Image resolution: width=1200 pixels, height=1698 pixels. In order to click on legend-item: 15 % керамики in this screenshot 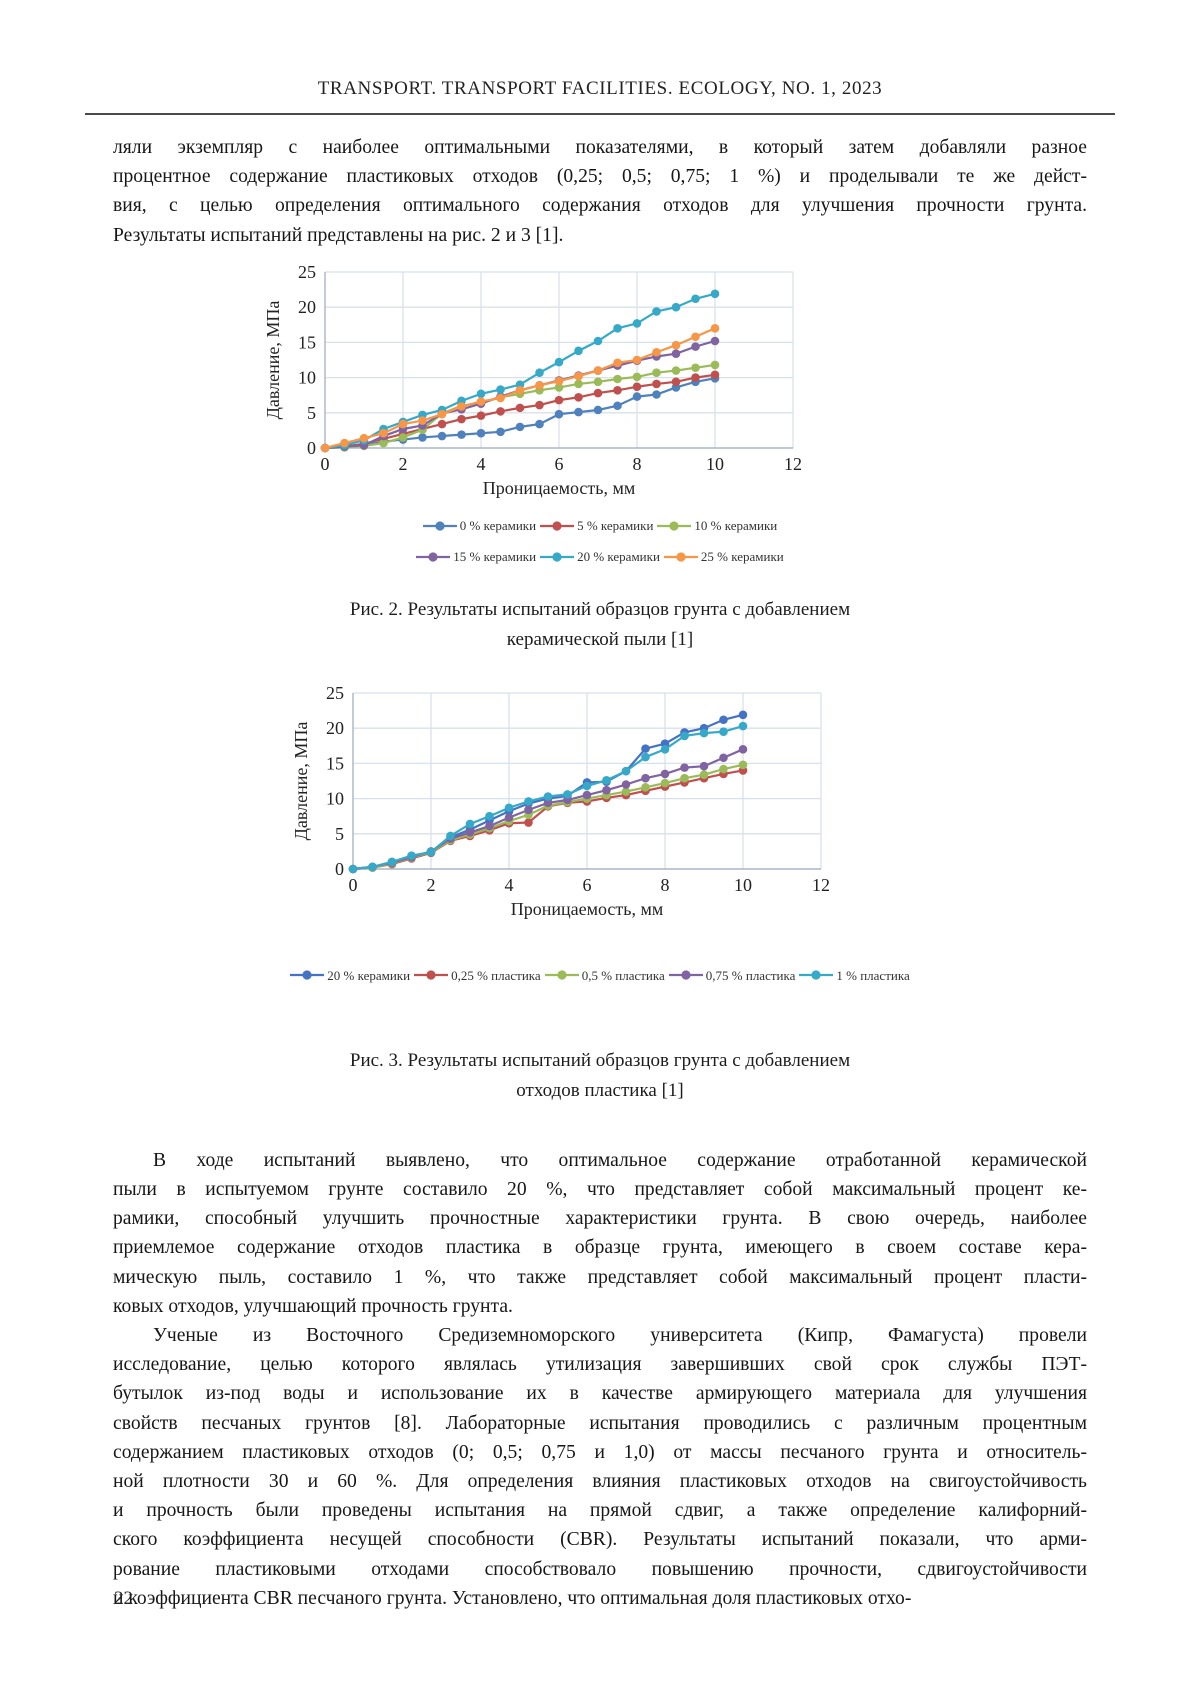, I will do `click(476, 556)`.